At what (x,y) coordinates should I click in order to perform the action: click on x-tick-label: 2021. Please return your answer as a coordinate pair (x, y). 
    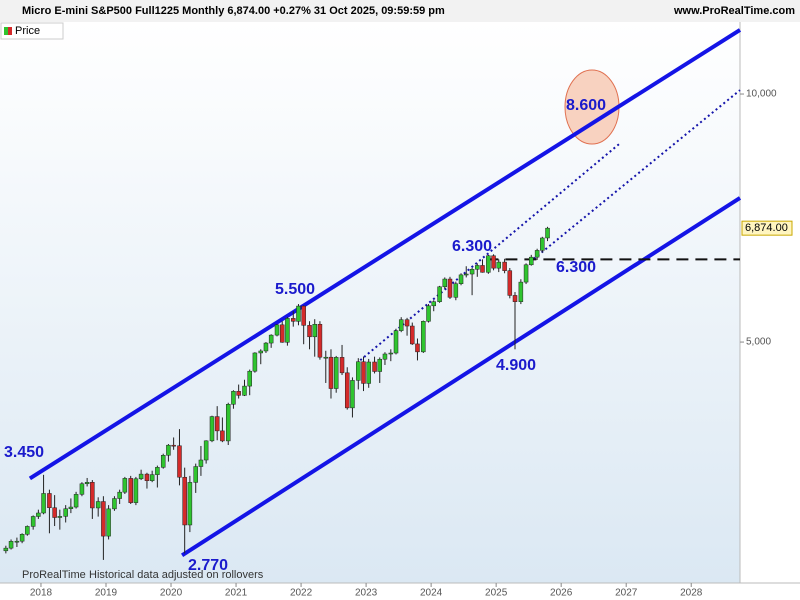
    Looking at the image, I should click on (236, 593).